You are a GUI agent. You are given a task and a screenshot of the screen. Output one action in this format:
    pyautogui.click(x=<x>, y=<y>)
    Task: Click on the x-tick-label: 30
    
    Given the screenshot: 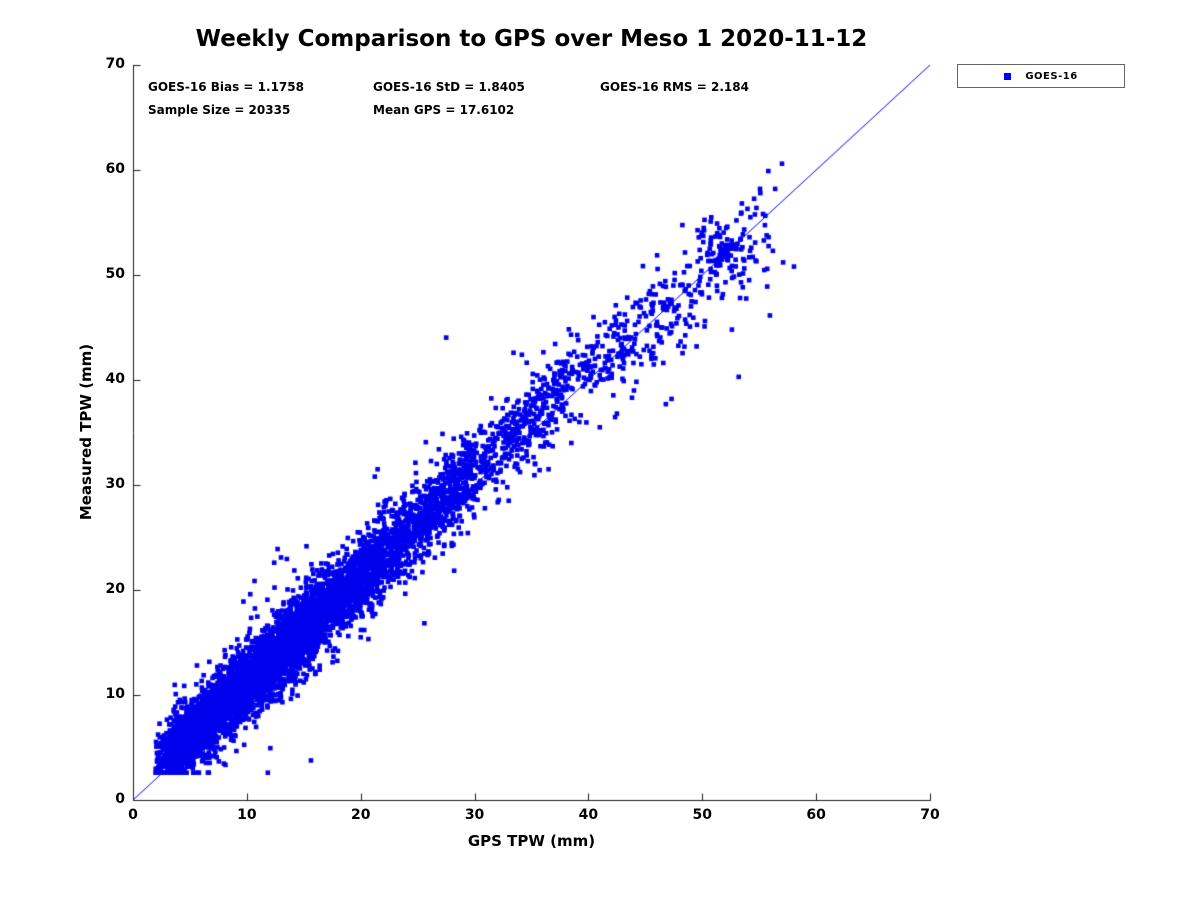 What is the action you would take?
    pyautogui.click(x=474, y=815)
    